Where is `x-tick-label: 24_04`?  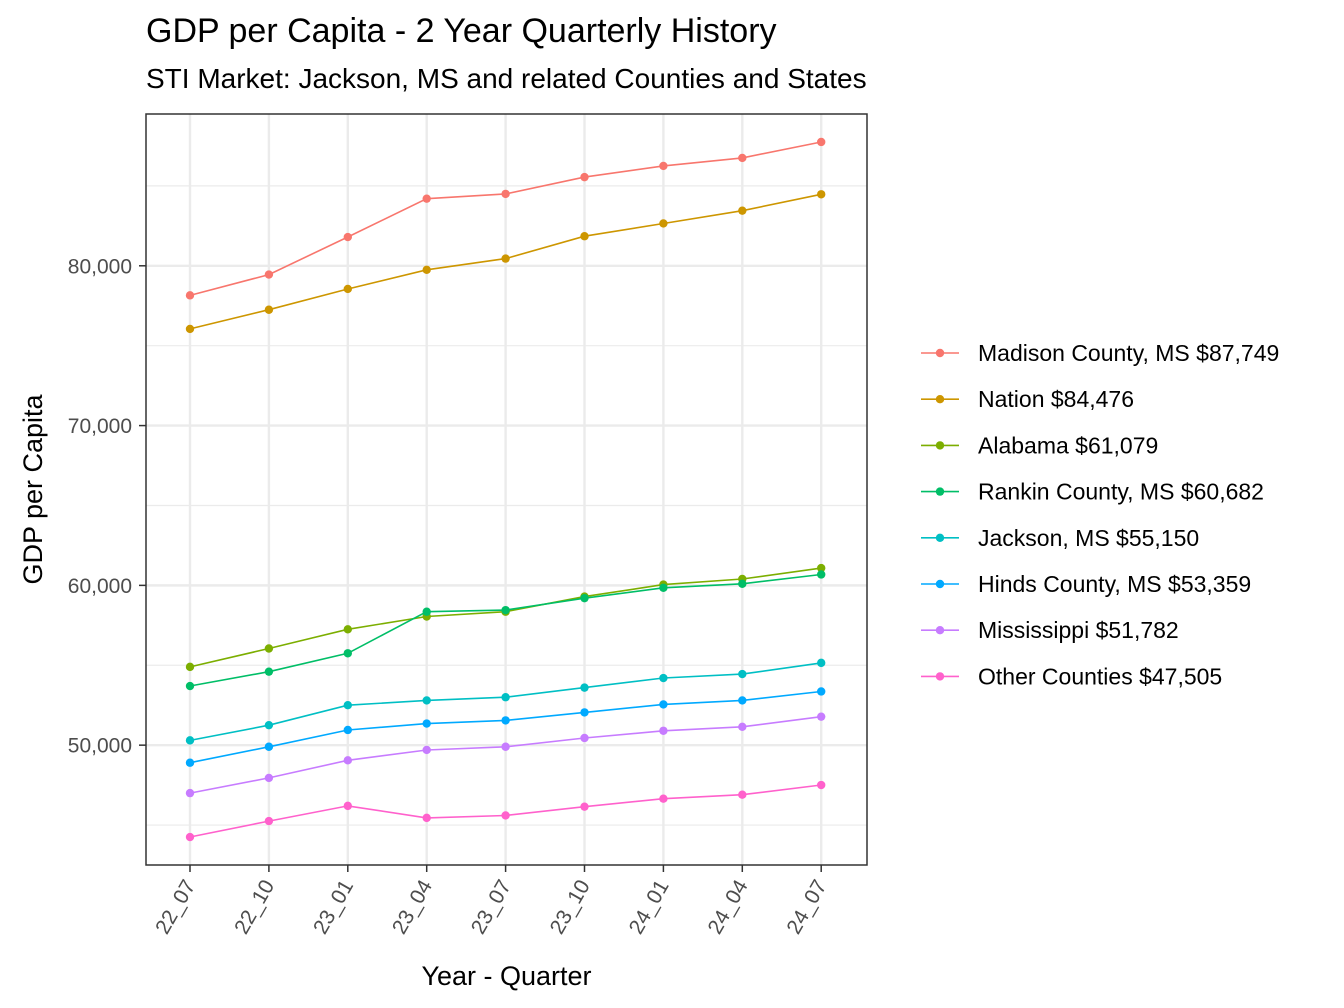 x-tick-label: 24_04 is located at coordinates (728, 907).